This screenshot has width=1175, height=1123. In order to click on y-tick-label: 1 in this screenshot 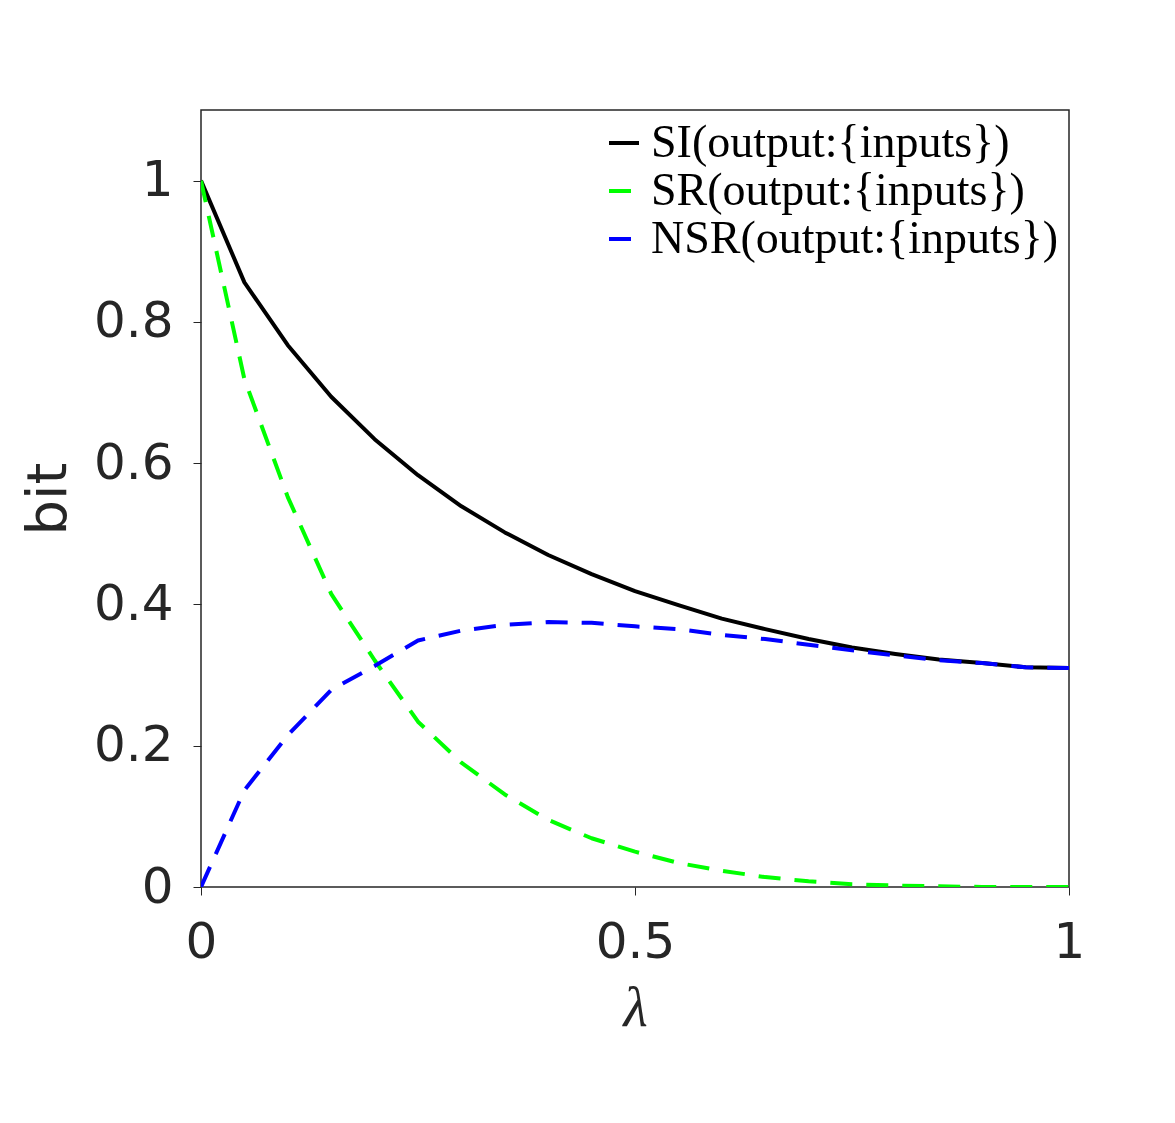, I will do `click(157, 179)`.